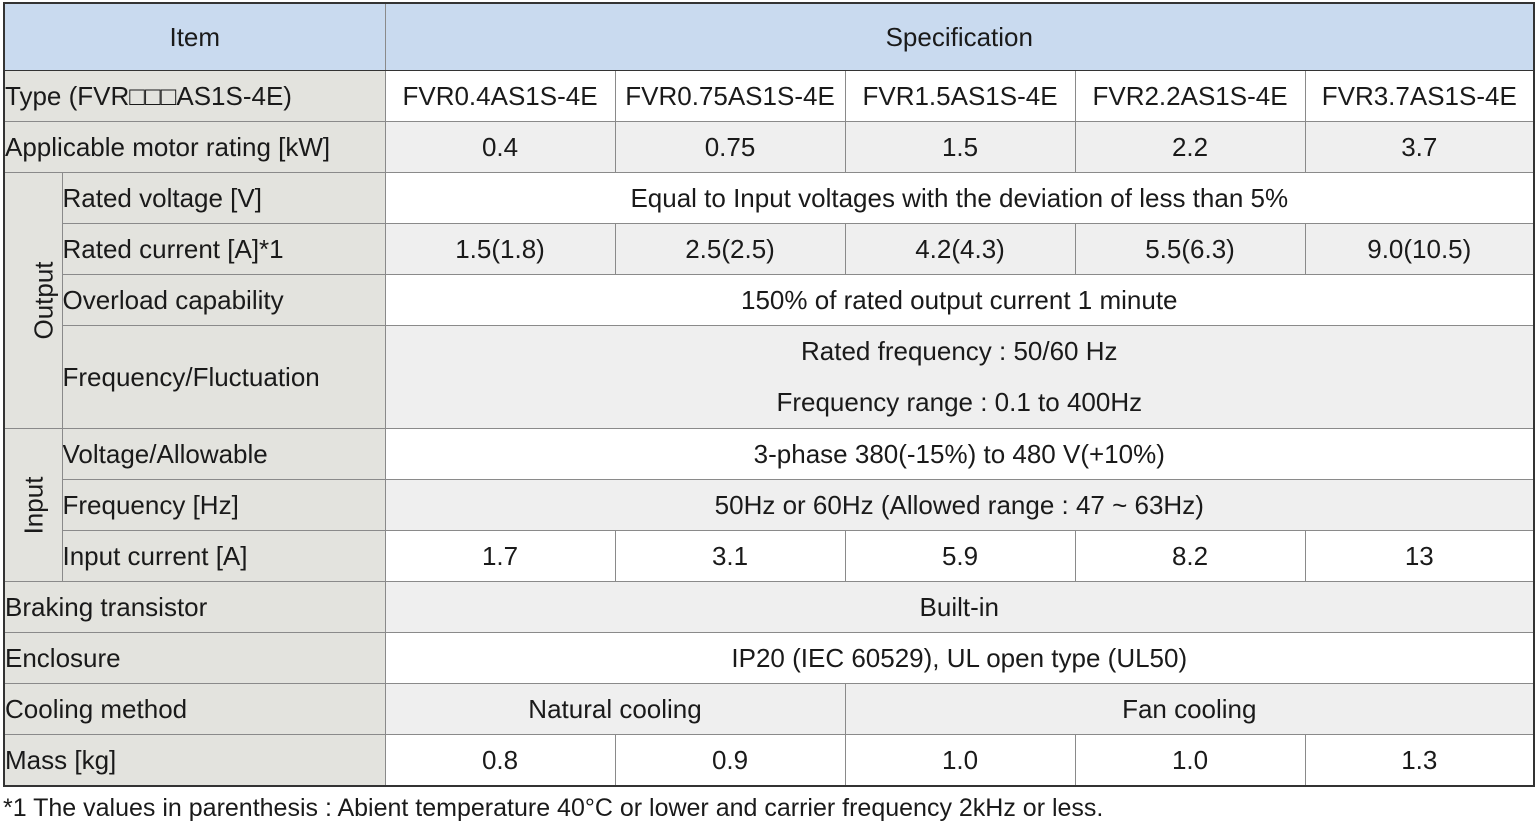  Describe the element at coordinates (959, 454) in the screenshot. I see `input-voltage-value: 3-phase 380(-15%) to 480 V(+10%)` at that location.